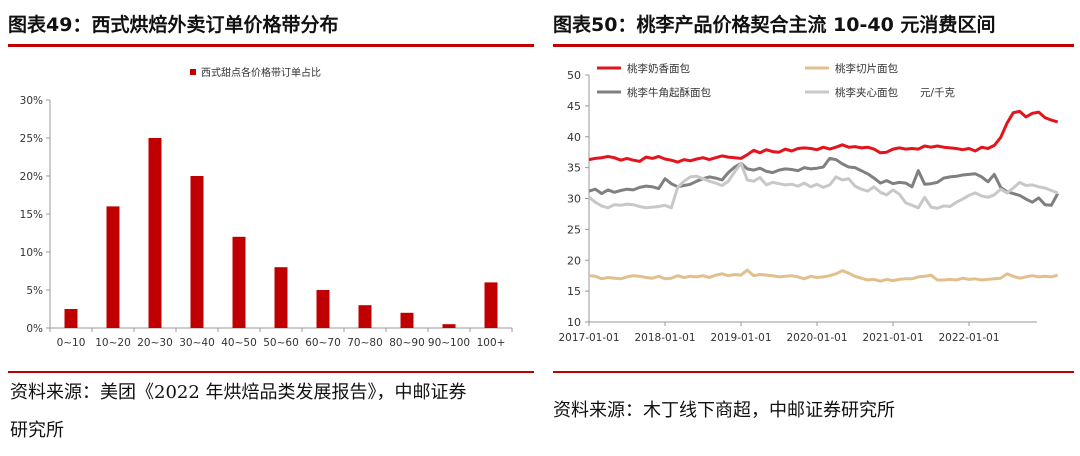 This screenshot has height=456, width=1080. Describe the element at coordinates (37, 430) in the screenshot. I see `left-source-line-2: 研究所` at that location.